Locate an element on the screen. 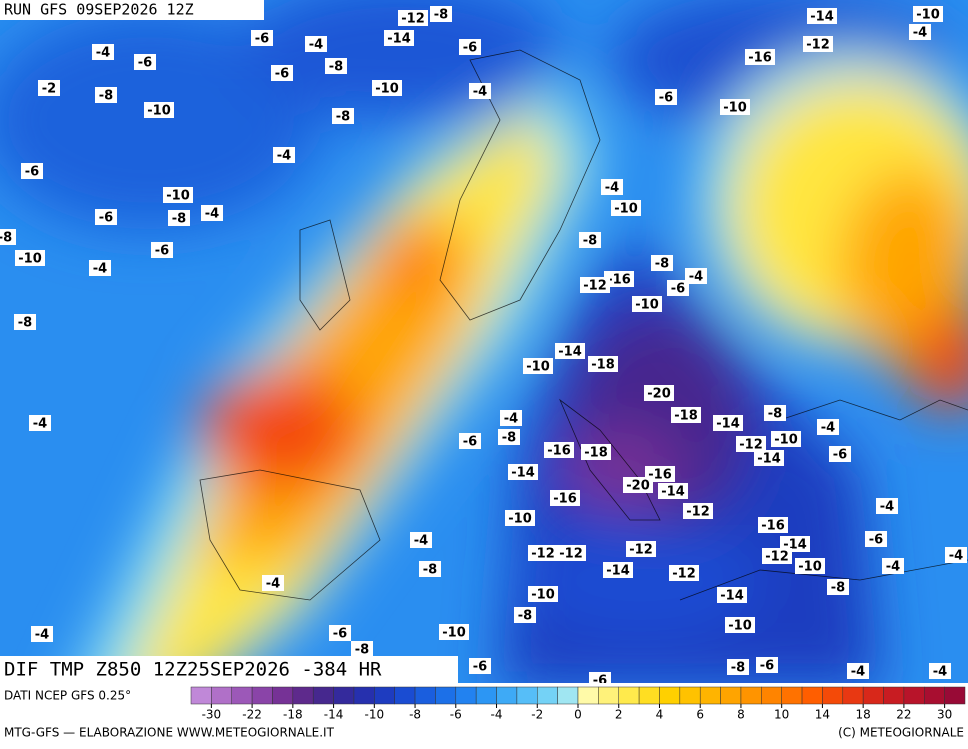  contour-label: -16 is located at coordinates (773, 525).